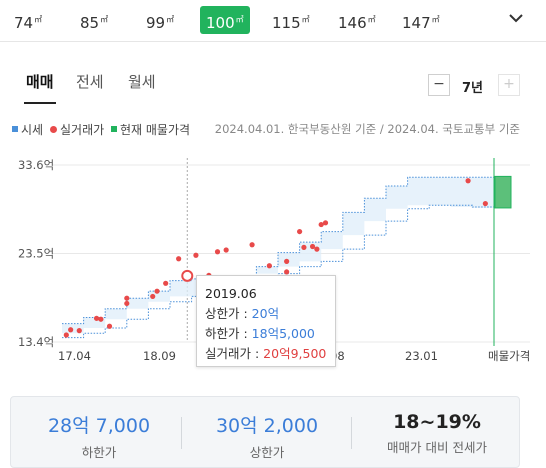 The width and height of the screenshot is (546, 468). What do you see at coordinates (503, 192) in the screenshot?
I see `current-listing-range` at bounding box center [503, 192].